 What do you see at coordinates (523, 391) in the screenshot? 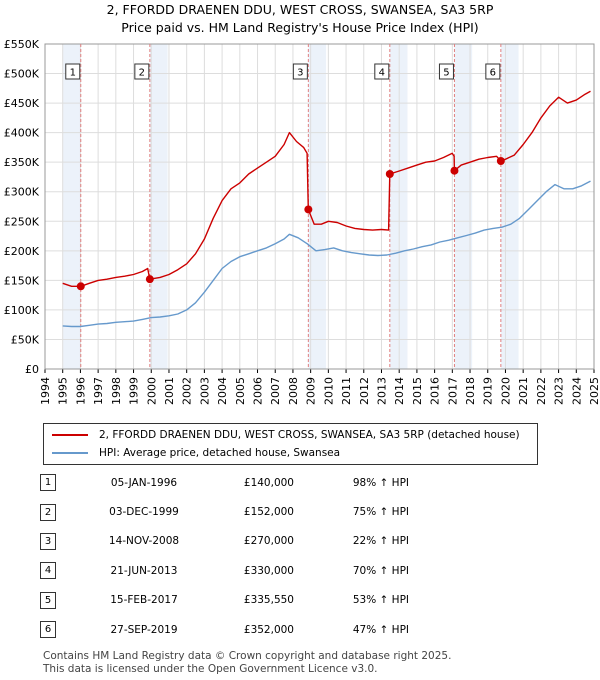
I see `x-tick-label: 2021` at bounding box center [523, 391].